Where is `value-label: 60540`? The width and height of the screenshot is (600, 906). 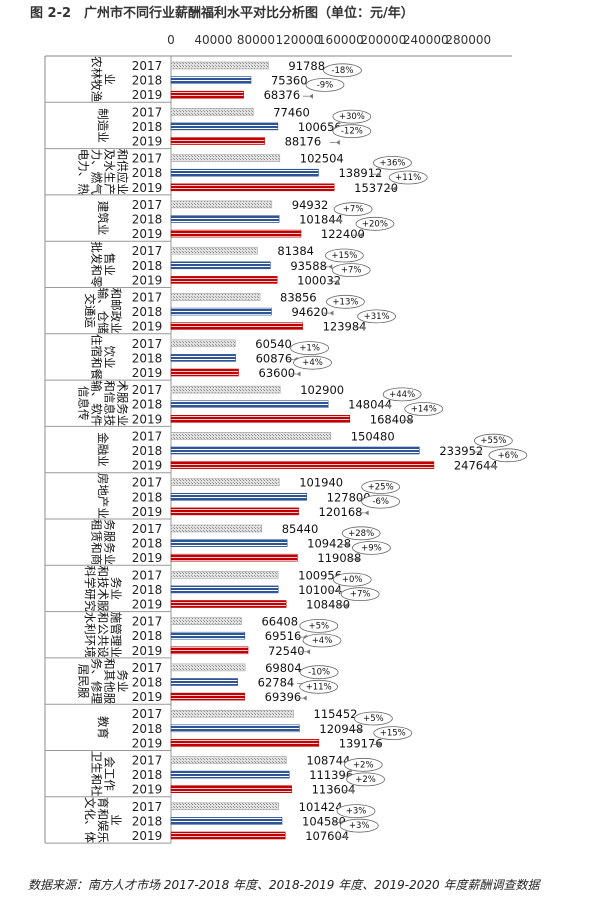 value-label: 60540 is located at coordinates (273, 344).